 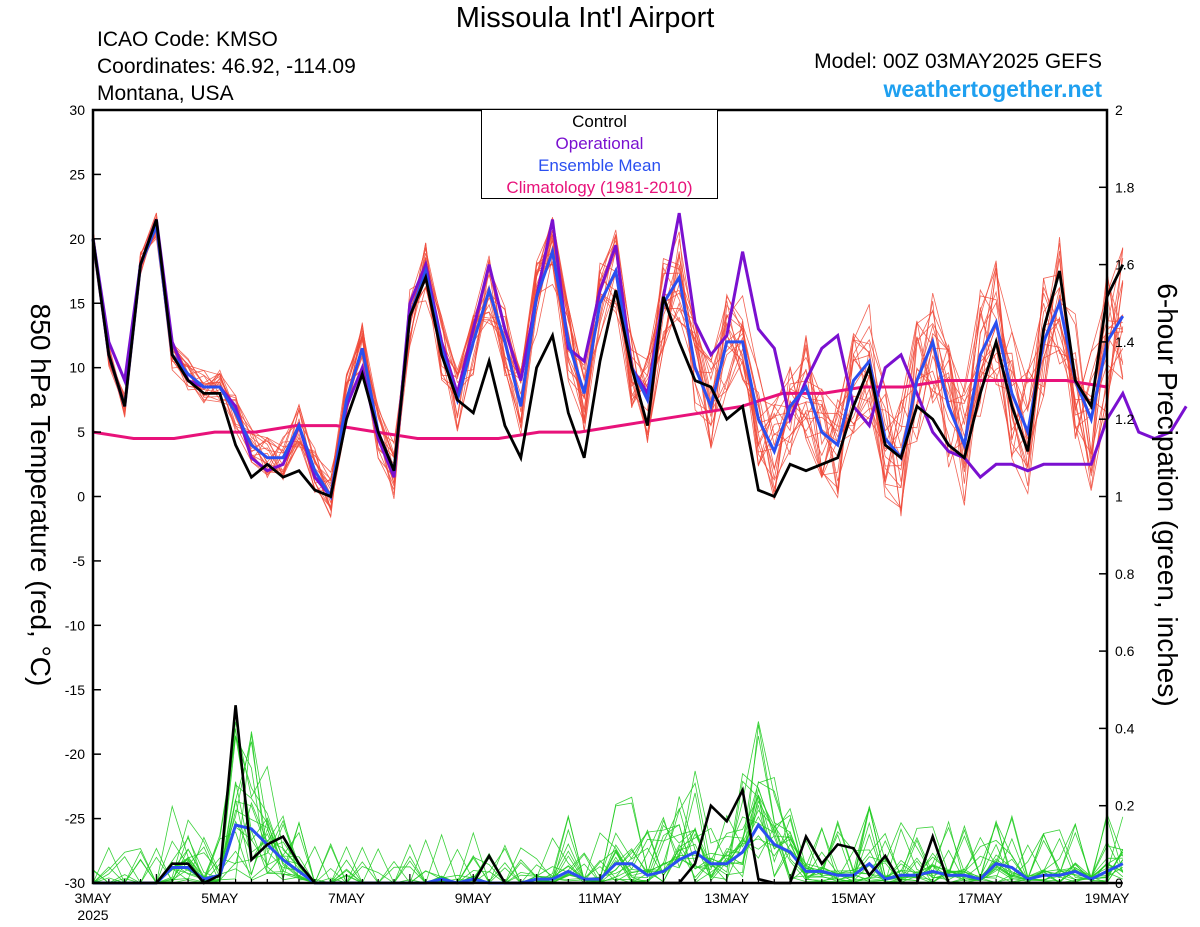 What do you see at coordinates (1125, 342) in the screenshot?
I see `y-right-tick-label: 1.4` at bounding box center [1125, 342].